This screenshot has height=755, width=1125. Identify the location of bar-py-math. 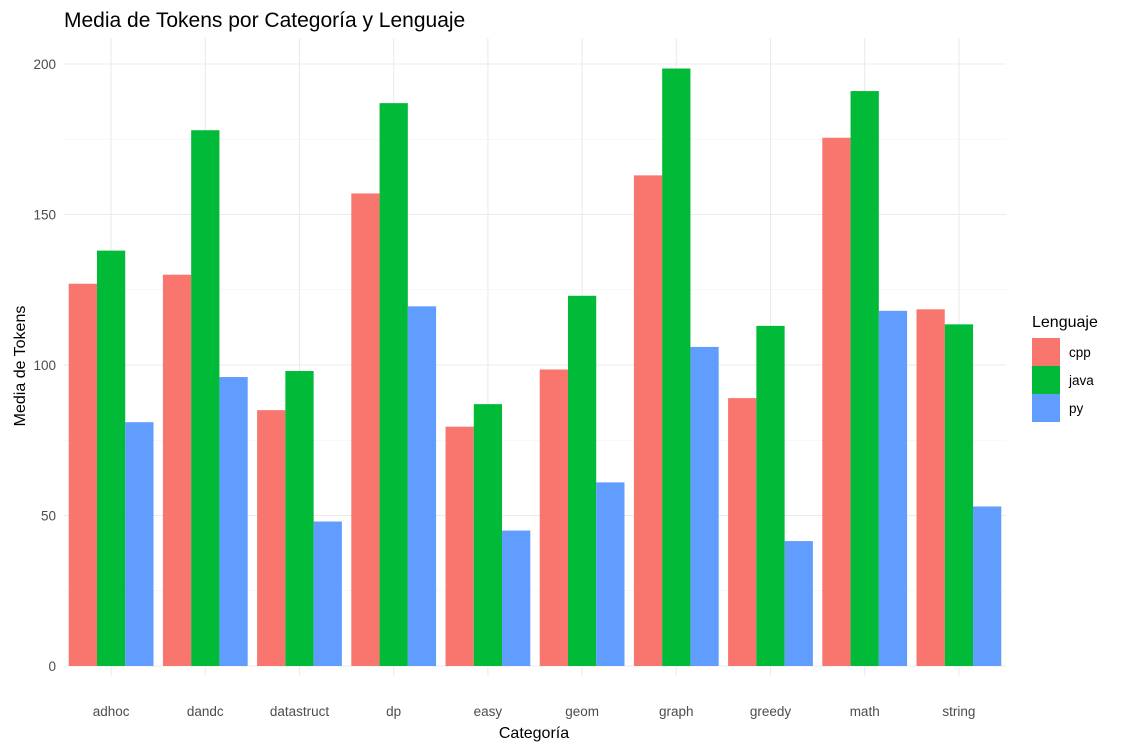
(893, 488).